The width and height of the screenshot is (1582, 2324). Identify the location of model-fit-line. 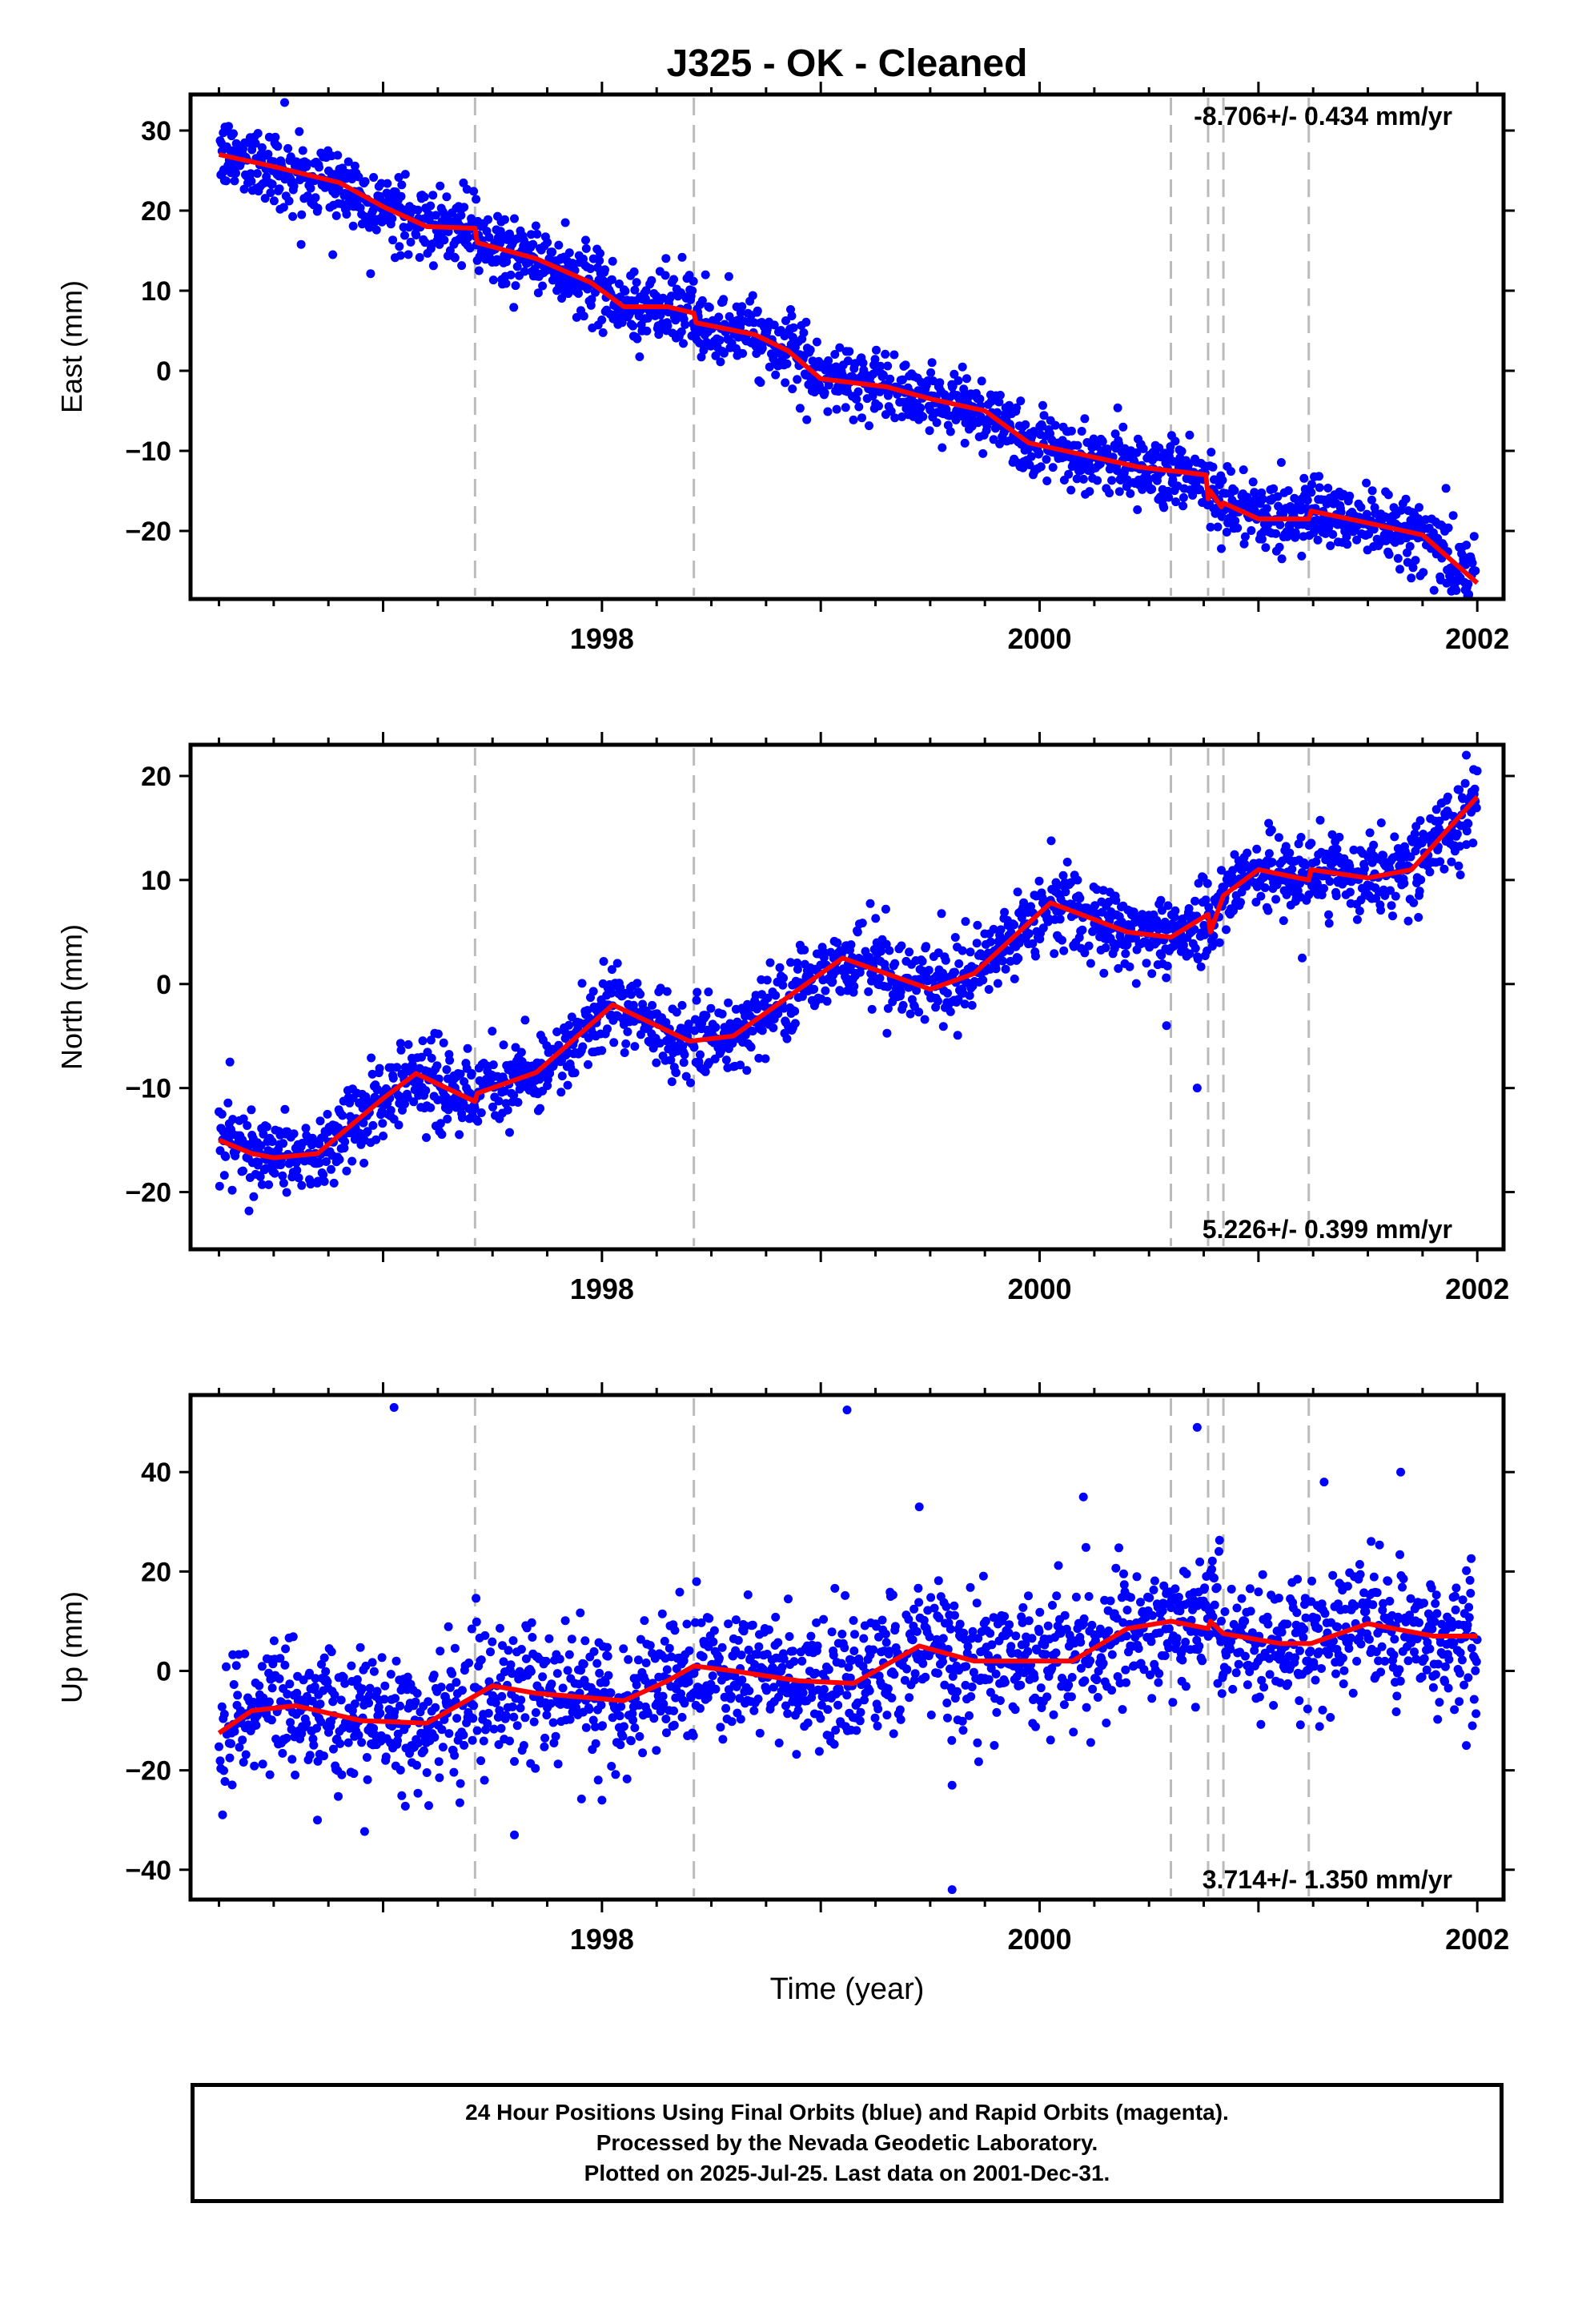
(849, 977).